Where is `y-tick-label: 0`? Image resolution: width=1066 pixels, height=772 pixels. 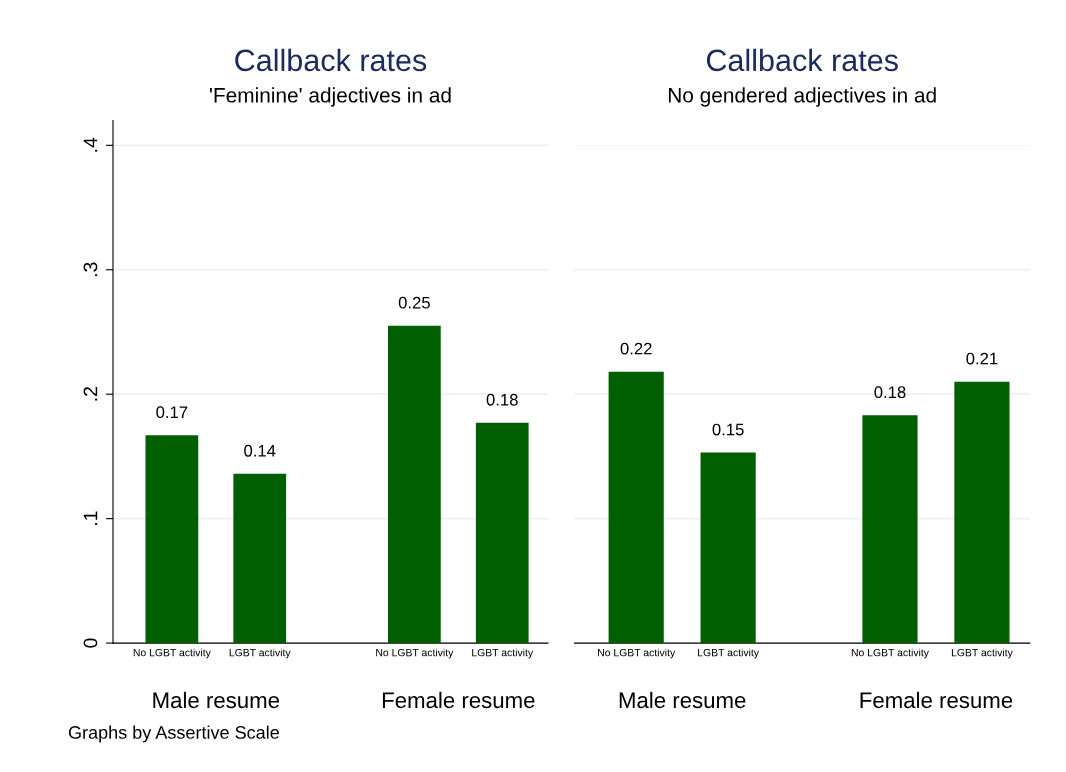
y-tick-label: 0 is located at coordinates (90, 643).